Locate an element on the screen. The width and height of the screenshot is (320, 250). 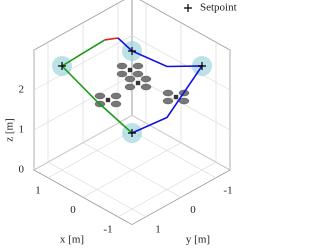
drones is located at coordinates (142, 85).